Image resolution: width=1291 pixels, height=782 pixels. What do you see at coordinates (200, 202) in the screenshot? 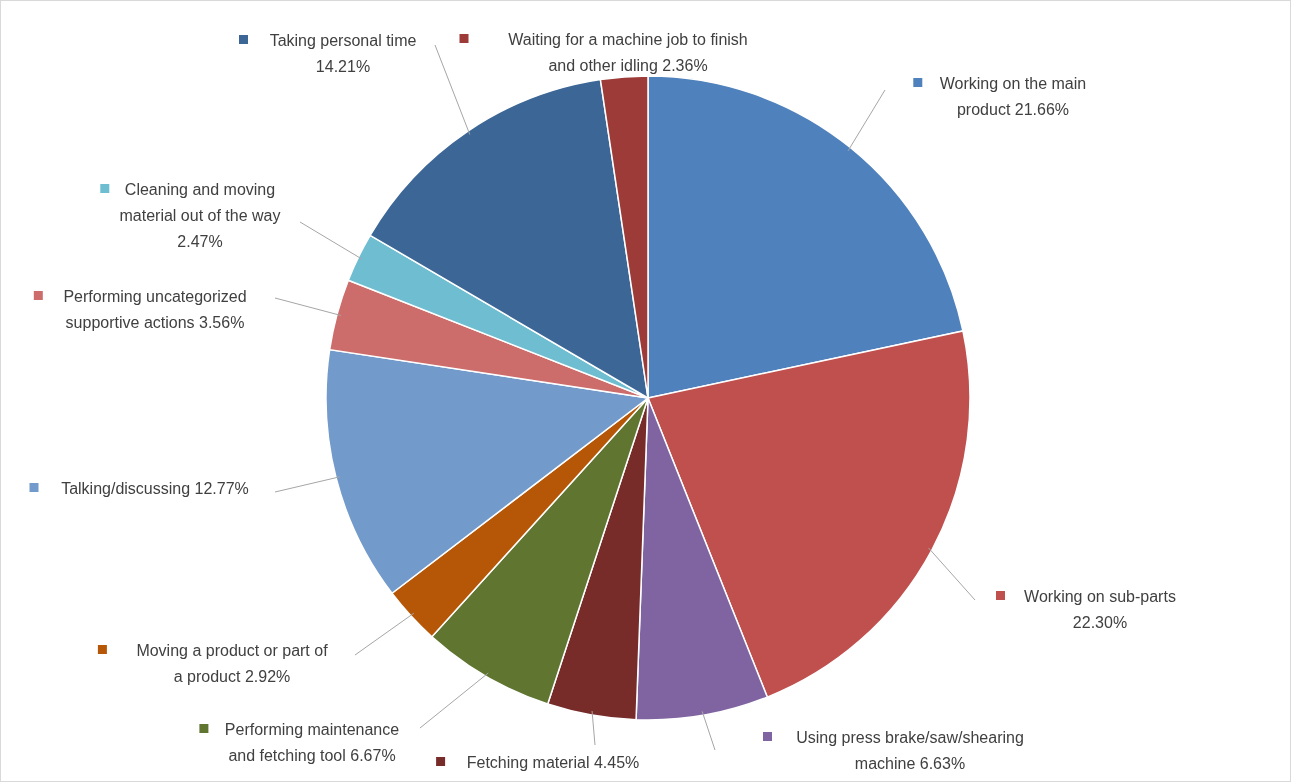
I see `legend-label: Cleaning and moving material out of the way` at bounding box center [200, 202].